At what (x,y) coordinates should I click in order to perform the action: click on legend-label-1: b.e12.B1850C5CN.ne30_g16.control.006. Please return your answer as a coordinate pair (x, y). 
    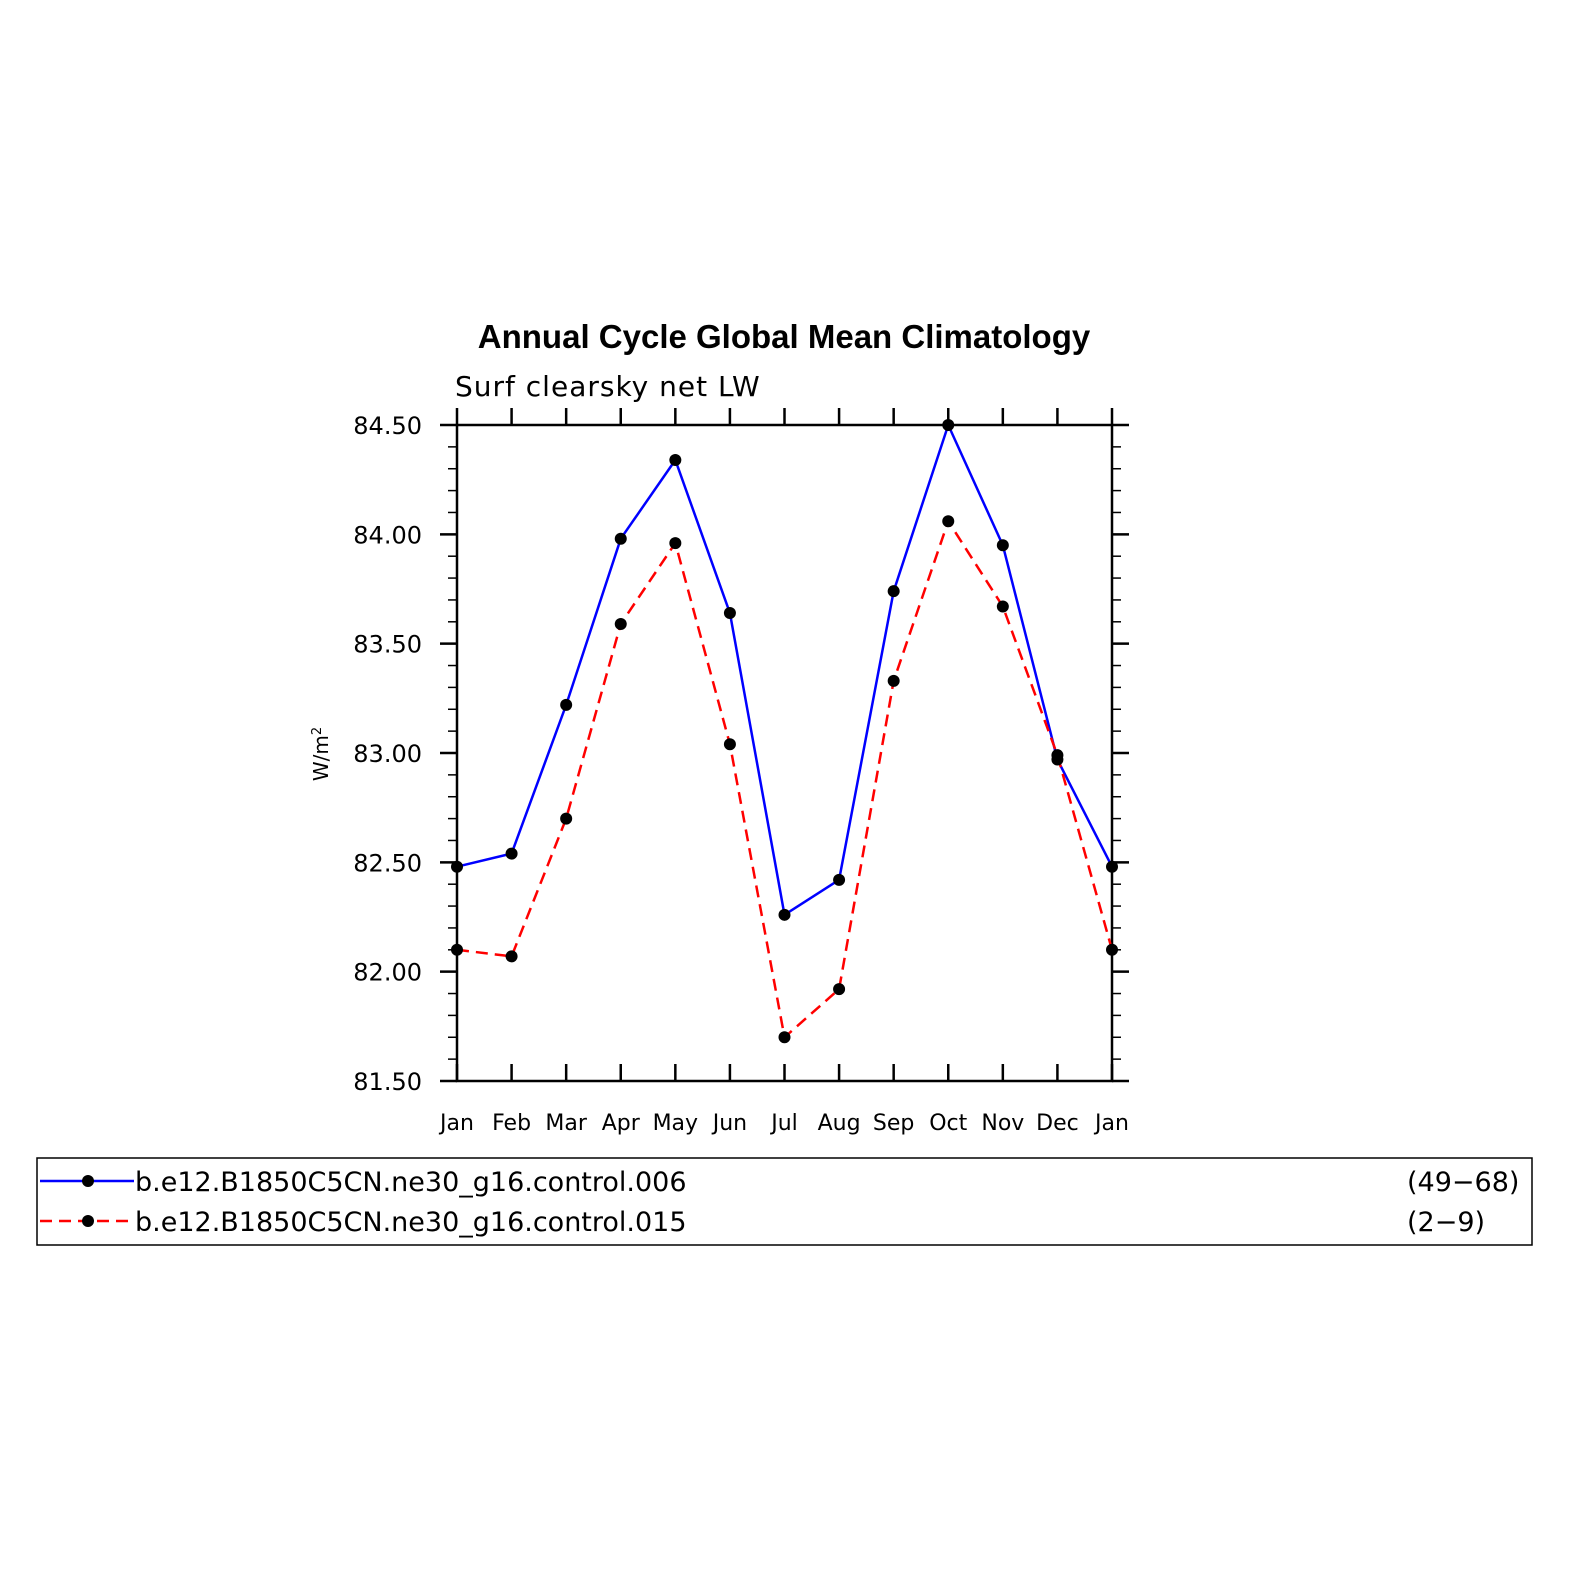
    Looking at the image, I should click on (411, 1182).